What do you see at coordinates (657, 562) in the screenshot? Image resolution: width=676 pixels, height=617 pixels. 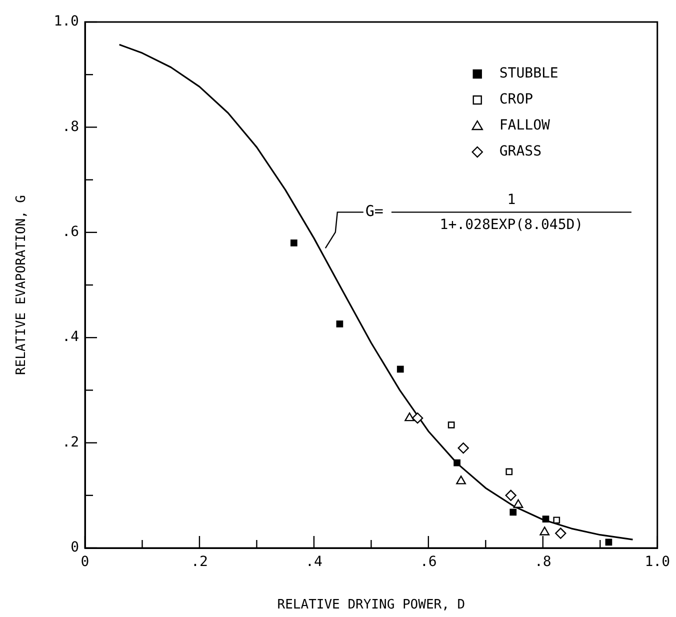 I see `x-tick-label: 1.0` at bounding box center [657, 562].